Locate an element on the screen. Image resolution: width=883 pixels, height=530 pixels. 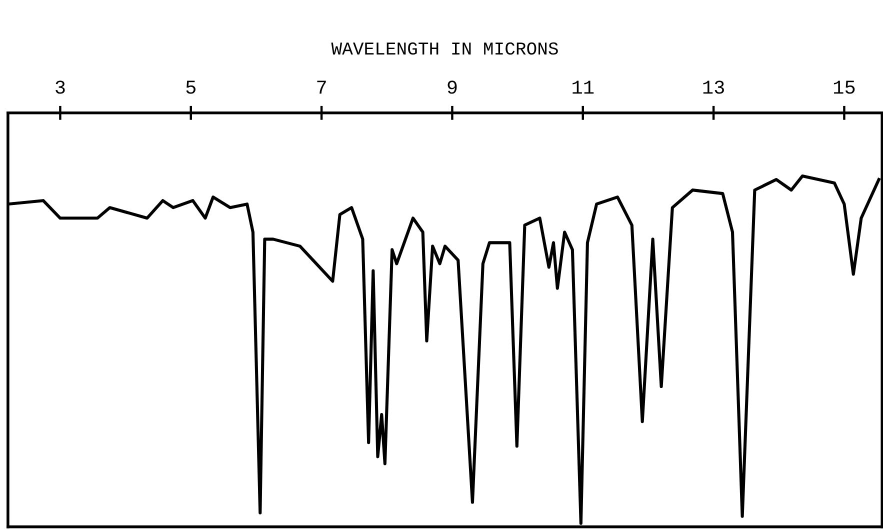
x-tick-label: 9 is located at coordinates (452, 87).